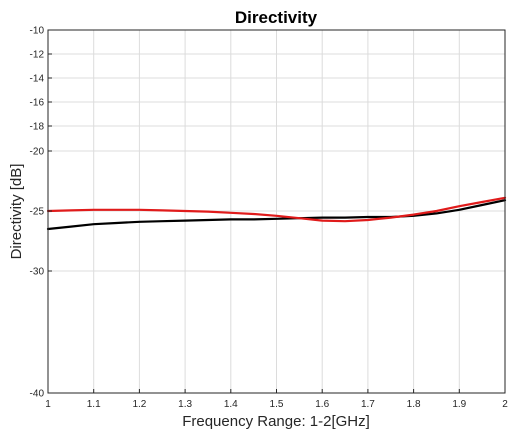  Describe the element at coordinates (37, 103) in the screenshot. I see `y-tick-label: -16` at that location.